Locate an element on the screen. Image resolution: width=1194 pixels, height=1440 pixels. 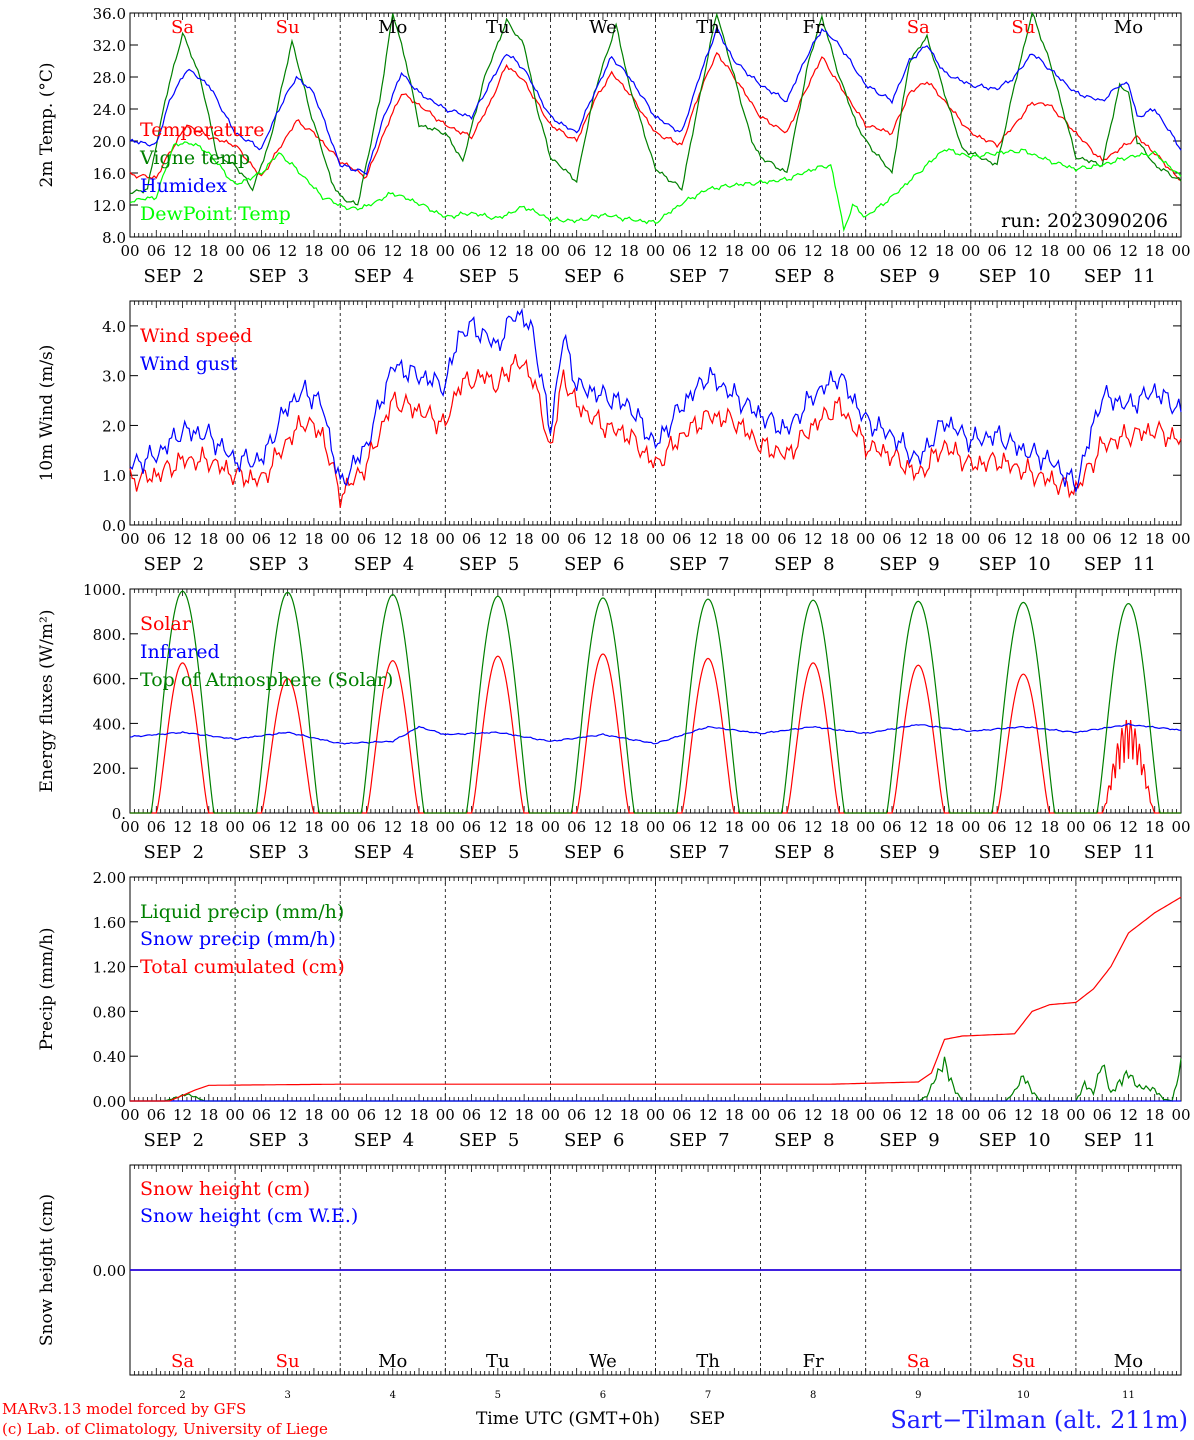
y-tick-label: 0.80 is located at coordinates (109, 1012).